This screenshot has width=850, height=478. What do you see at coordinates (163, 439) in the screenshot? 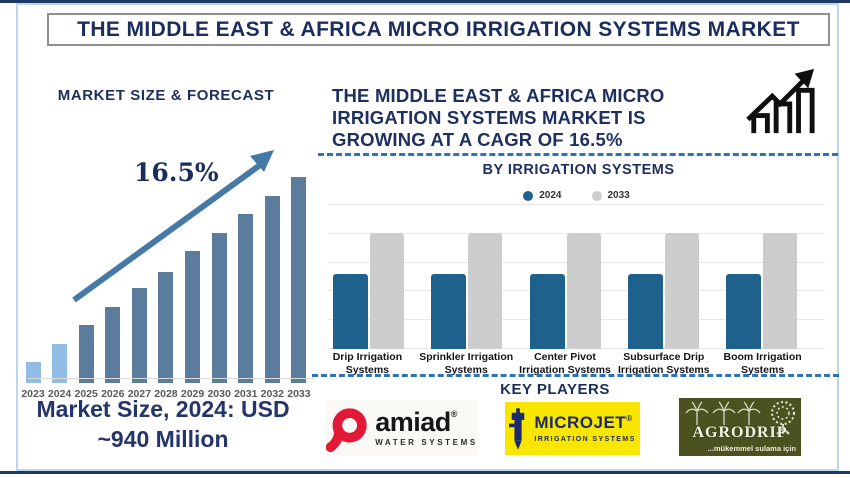
I see `market-size-note-line2: ~940 Million` at bounding box center [163, 439].